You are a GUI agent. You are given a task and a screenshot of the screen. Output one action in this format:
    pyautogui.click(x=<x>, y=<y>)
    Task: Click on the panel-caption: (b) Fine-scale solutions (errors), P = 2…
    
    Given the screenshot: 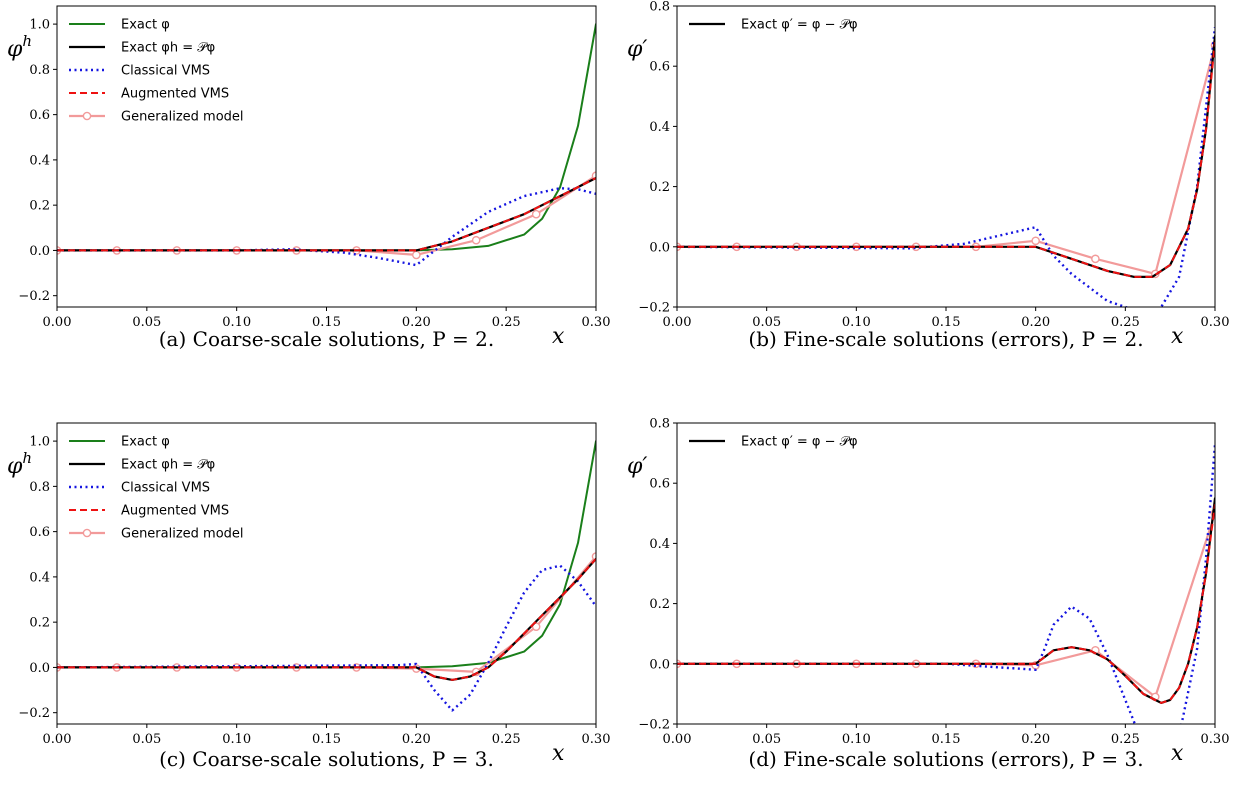 What is the action you would take?
    pyautogui.click(x=945, y=339)
    